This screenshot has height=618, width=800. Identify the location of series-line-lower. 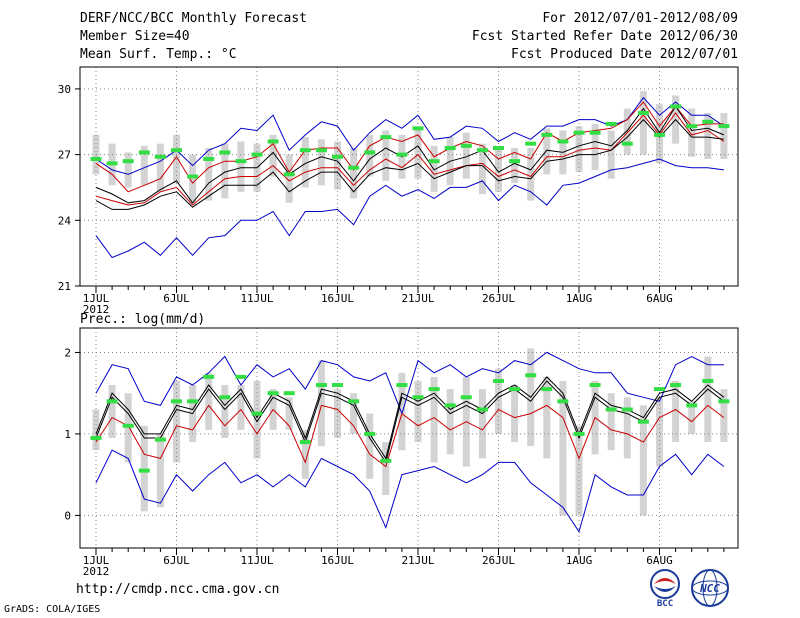
(409, 164).